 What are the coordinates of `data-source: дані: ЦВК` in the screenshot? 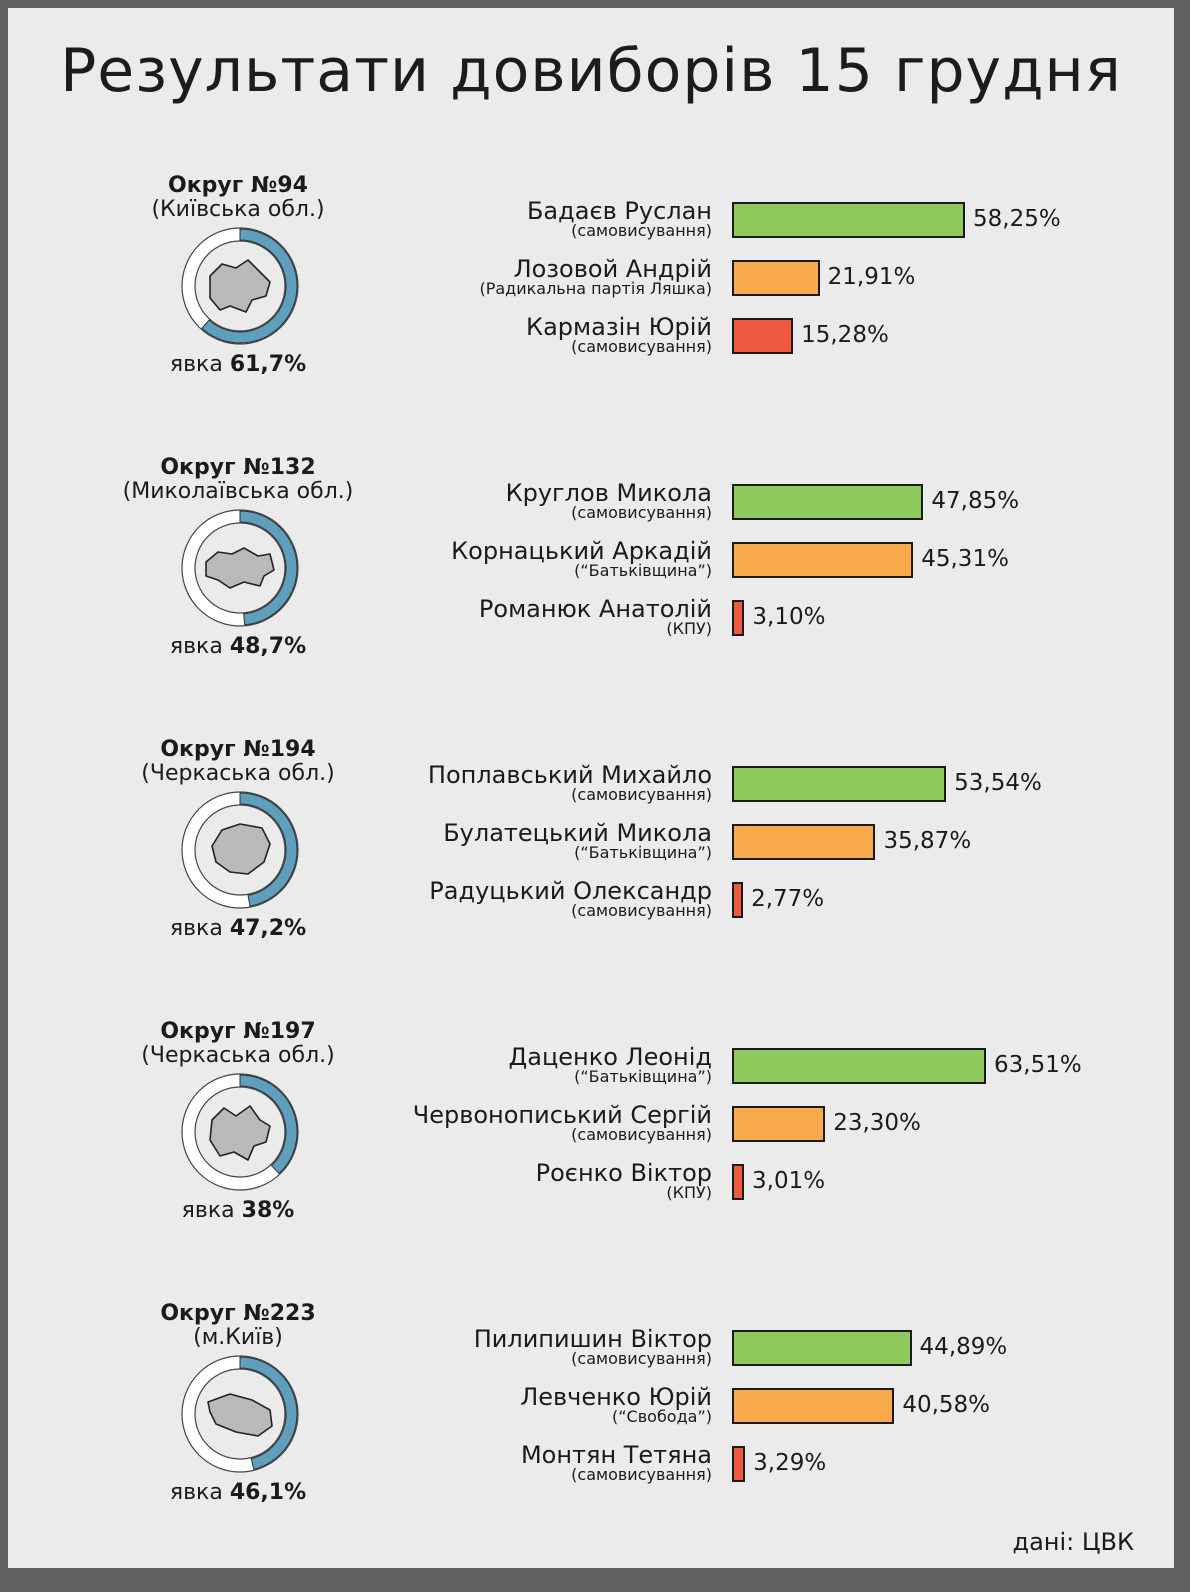 It's located at (1073, 1542).